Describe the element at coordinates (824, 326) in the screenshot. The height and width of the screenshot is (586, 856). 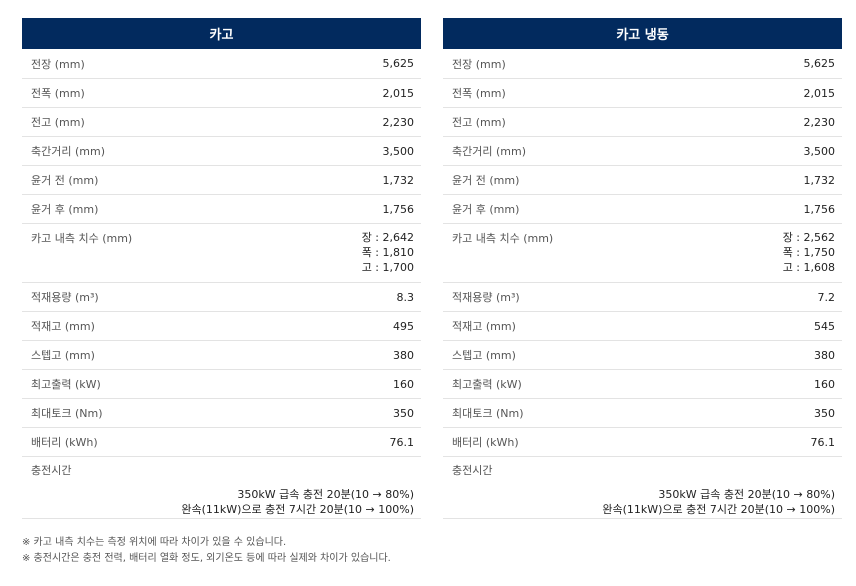
I see `spec-value: 545` at that location.